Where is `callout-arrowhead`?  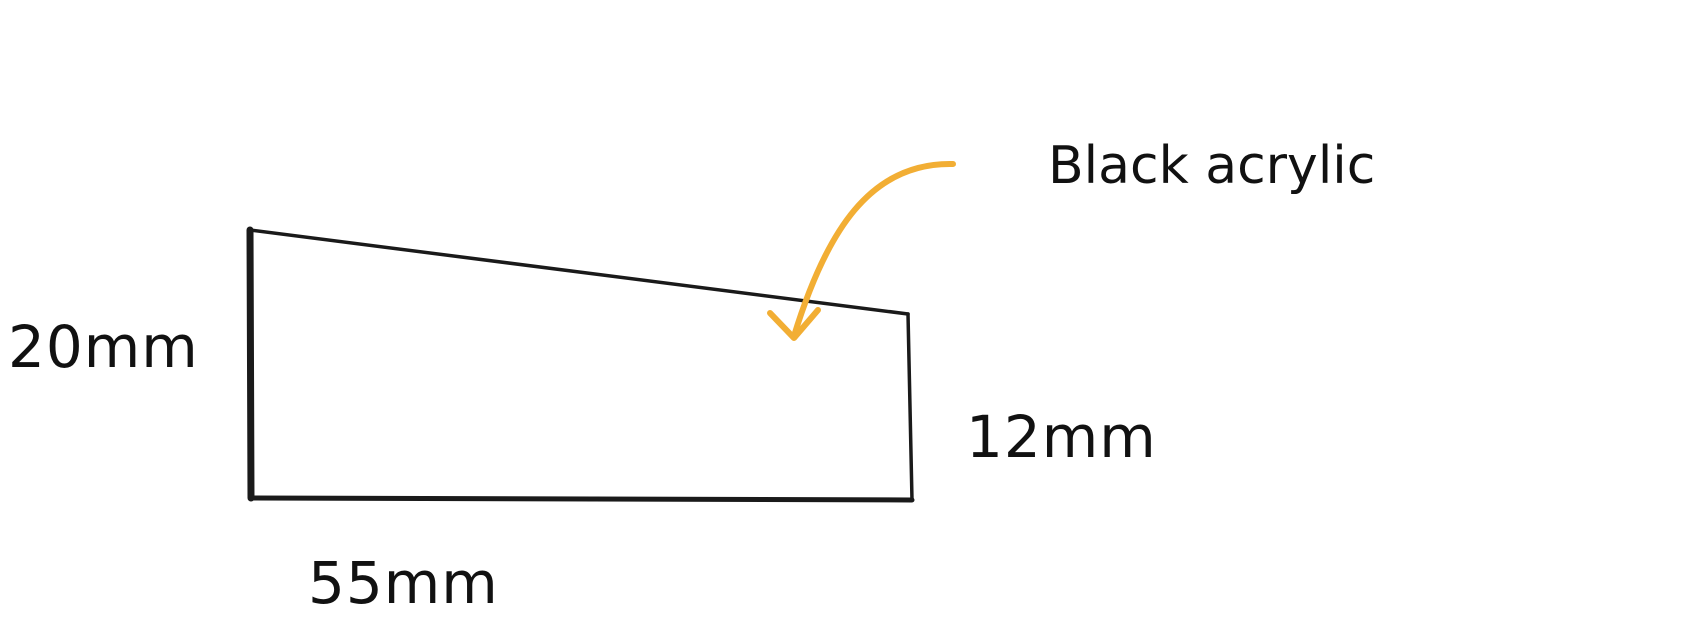 callout-arrowhead is located at coordinates (794, 324).